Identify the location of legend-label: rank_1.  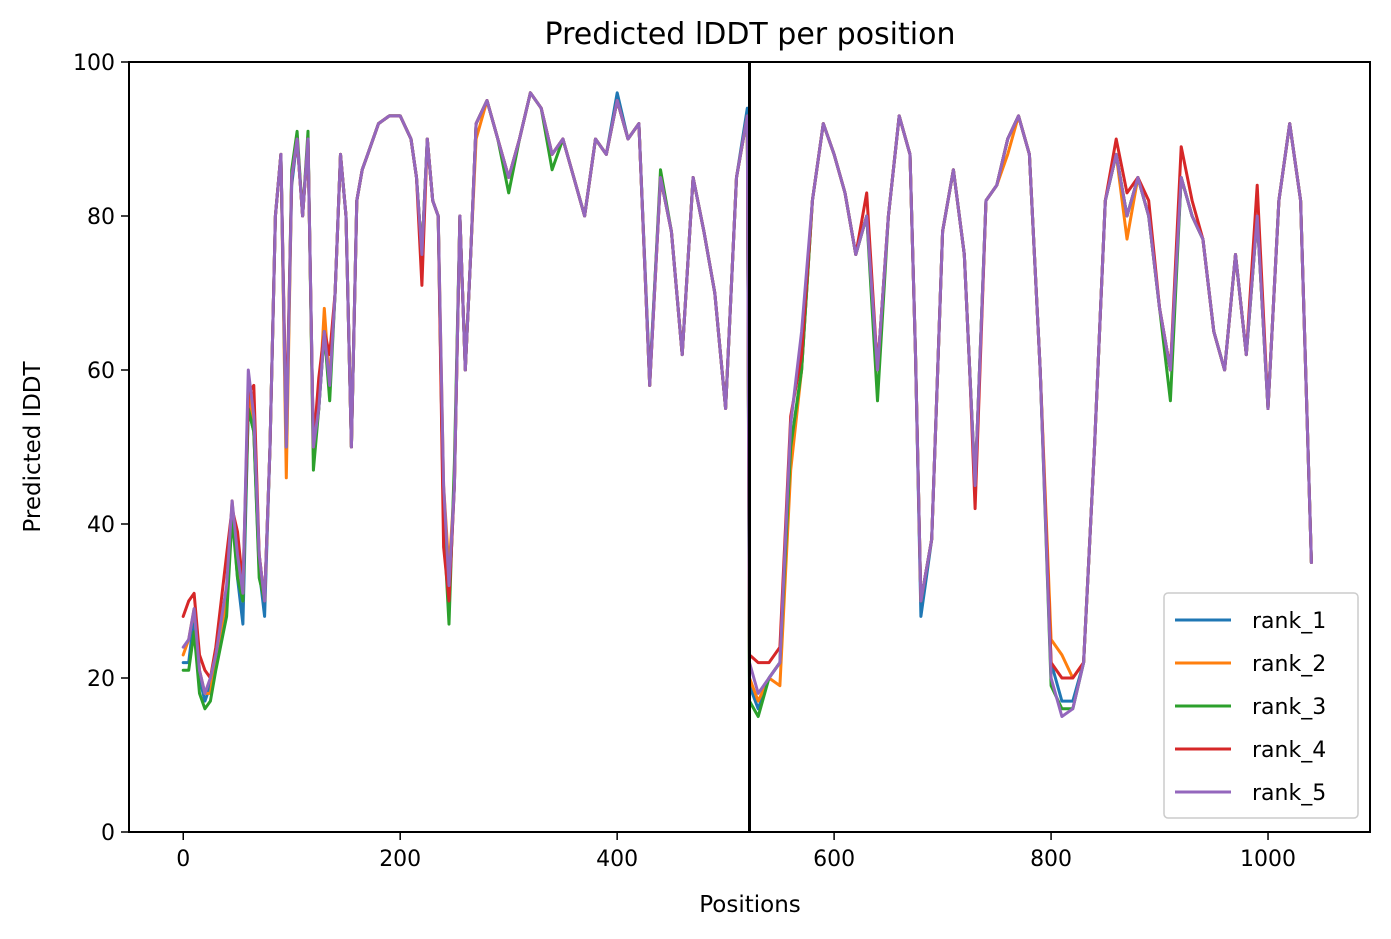
(1289, 621).